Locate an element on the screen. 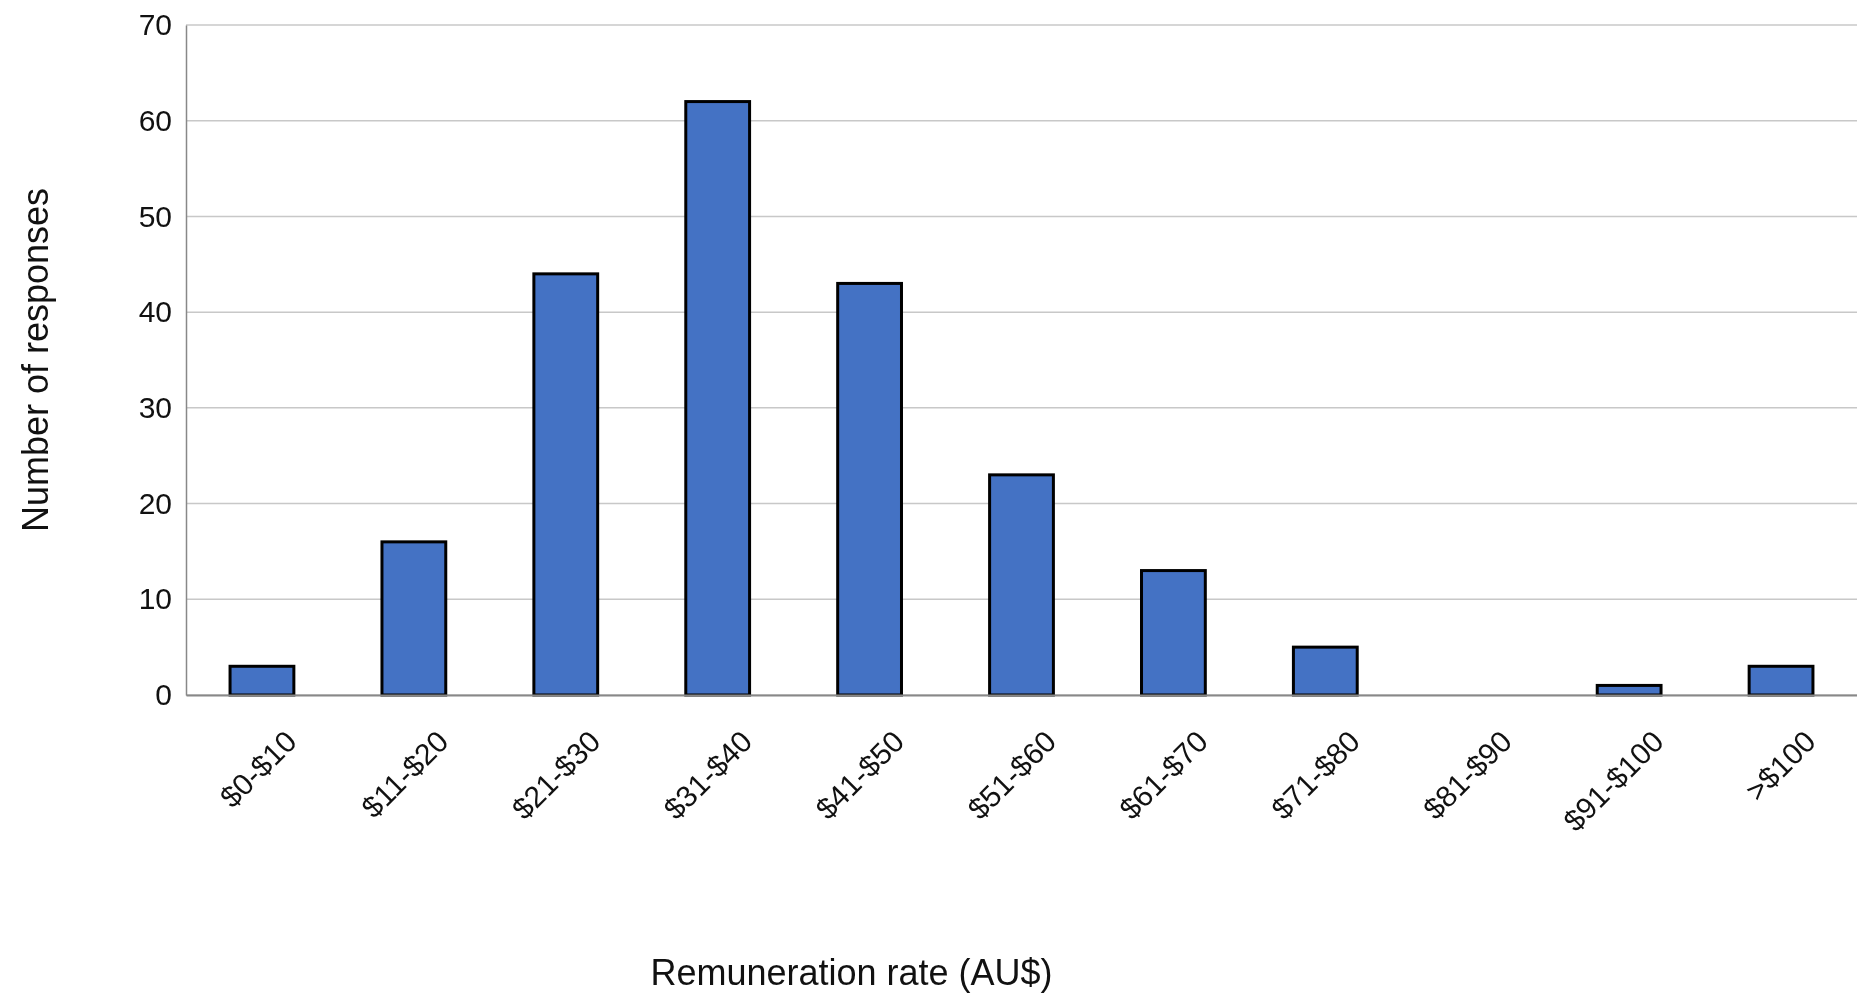 Image resolution: width=1857 pixels, height=1001 pixels. y-tick-label: 0 is located at coordinates (163, 695).